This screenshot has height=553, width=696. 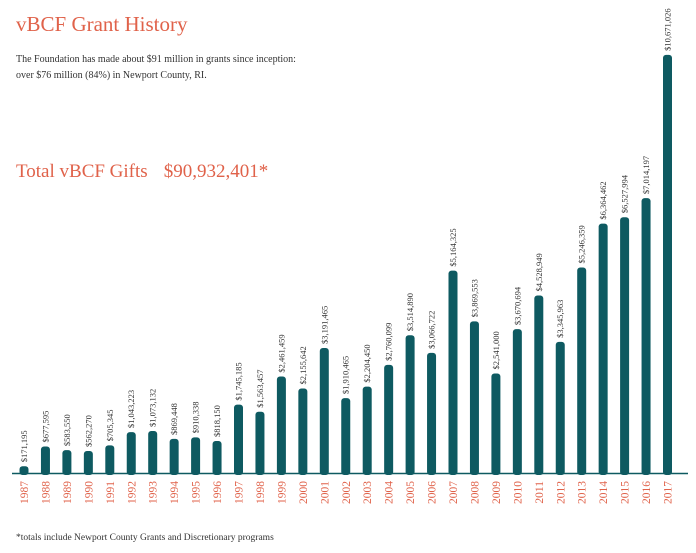 What do you see at coordinates (582, 371) in the screenshot?
I see `bar-2013` at bounding box center [582, 371].